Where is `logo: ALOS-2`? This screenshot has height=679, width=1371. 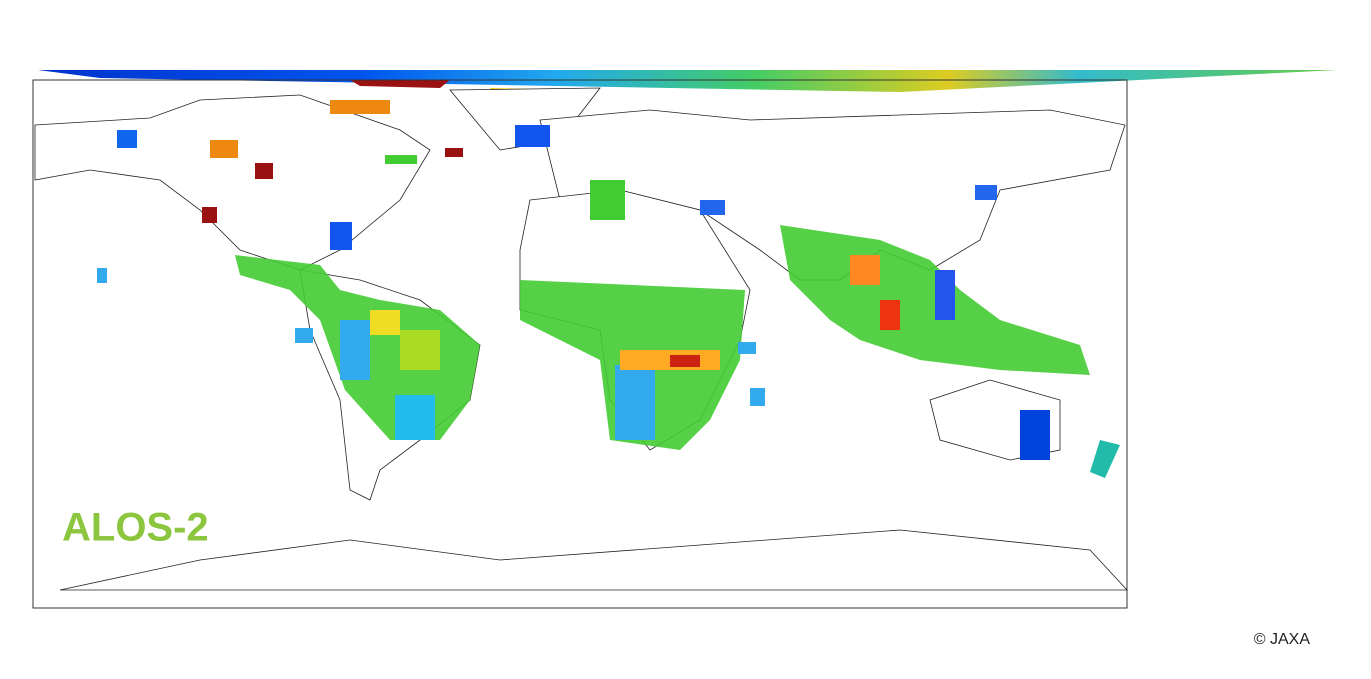 logo: ALOS-2 is located at coordinates (135, 528).